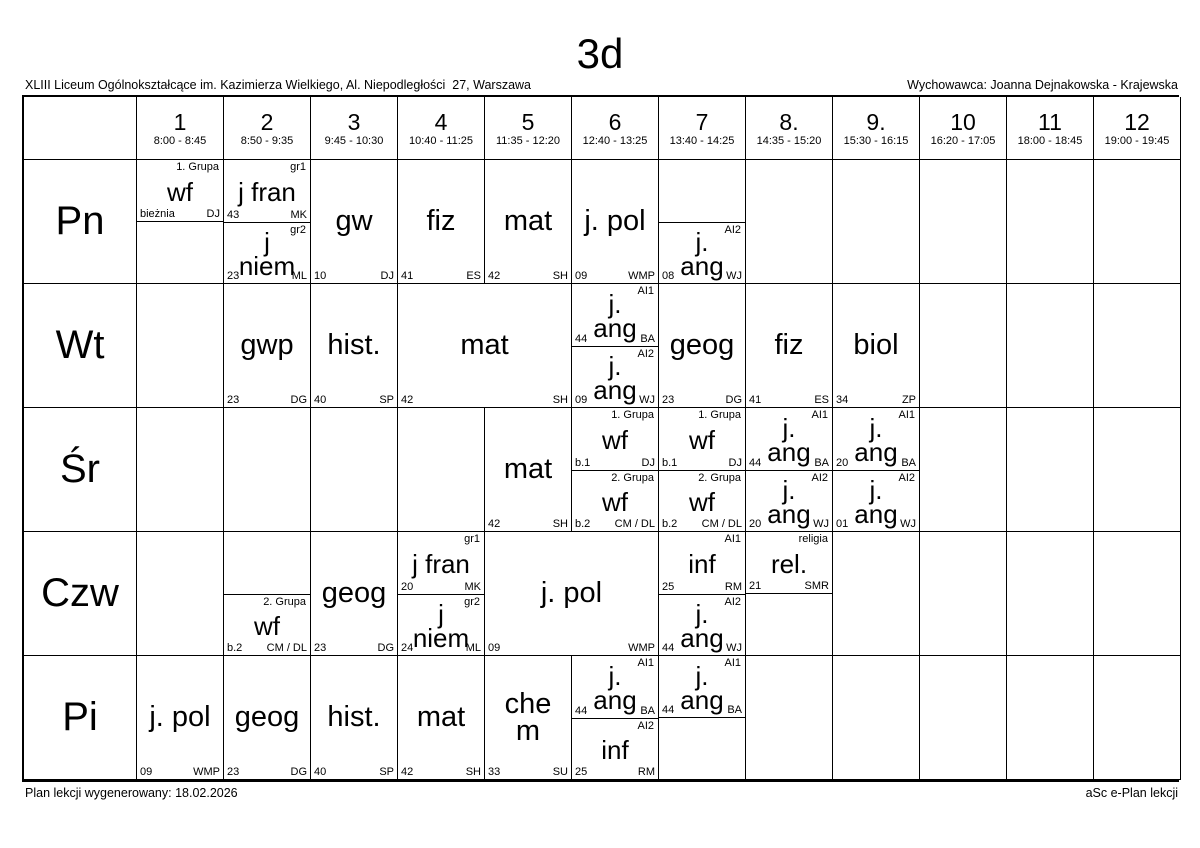  I want to click on lesson-teacher: SP, so click(386, 772).